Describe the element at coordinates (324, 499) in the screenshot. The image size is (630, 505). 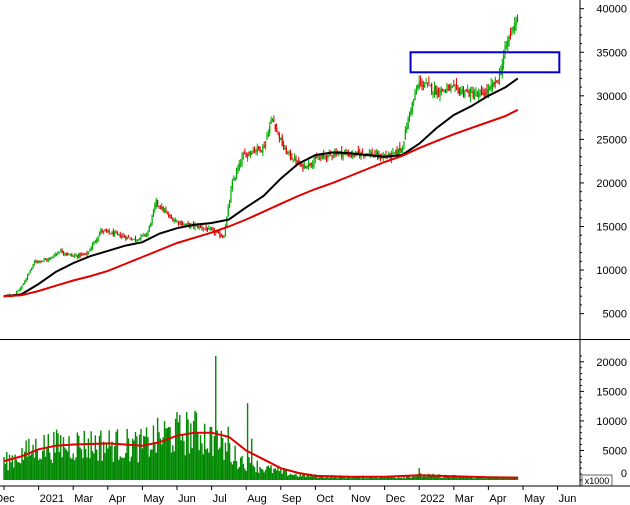
I see `x-tick-label: Oct` at that location.